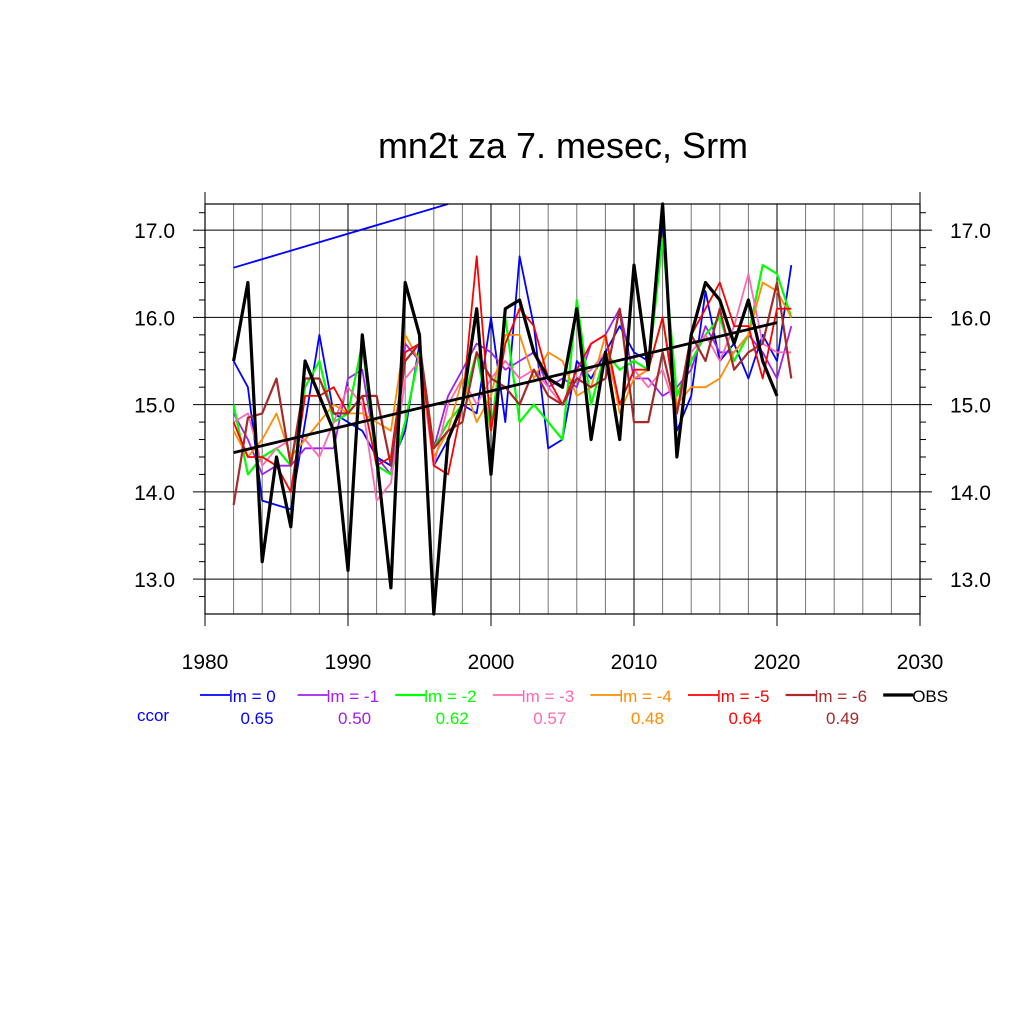 The height and width of the screenshot is (1024, 1024). What do you see at coordinates (777, 662) in the screenshot?
I see `x-tick-label: 2020` at bounding box center [777, 662].